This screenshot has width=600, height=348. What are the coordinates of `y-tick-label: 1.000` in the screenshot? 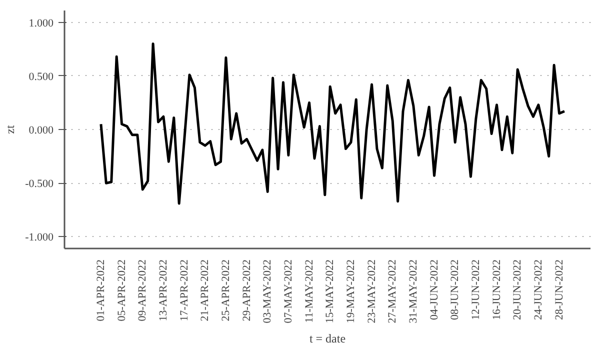 It's located at (41, 23).